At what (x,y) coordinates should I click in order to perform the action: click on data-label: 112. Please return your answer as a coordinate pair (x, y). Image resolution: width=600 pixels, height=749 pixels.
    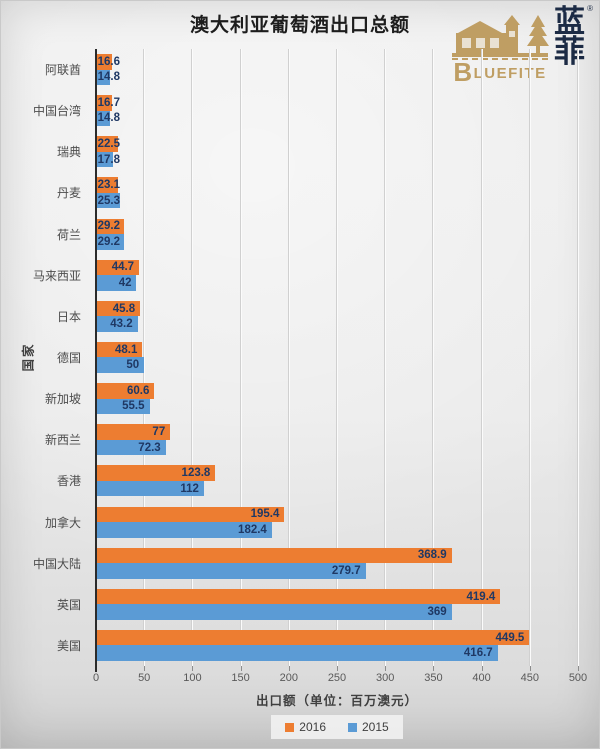
    Looking at the image, I should click on (189, 488).